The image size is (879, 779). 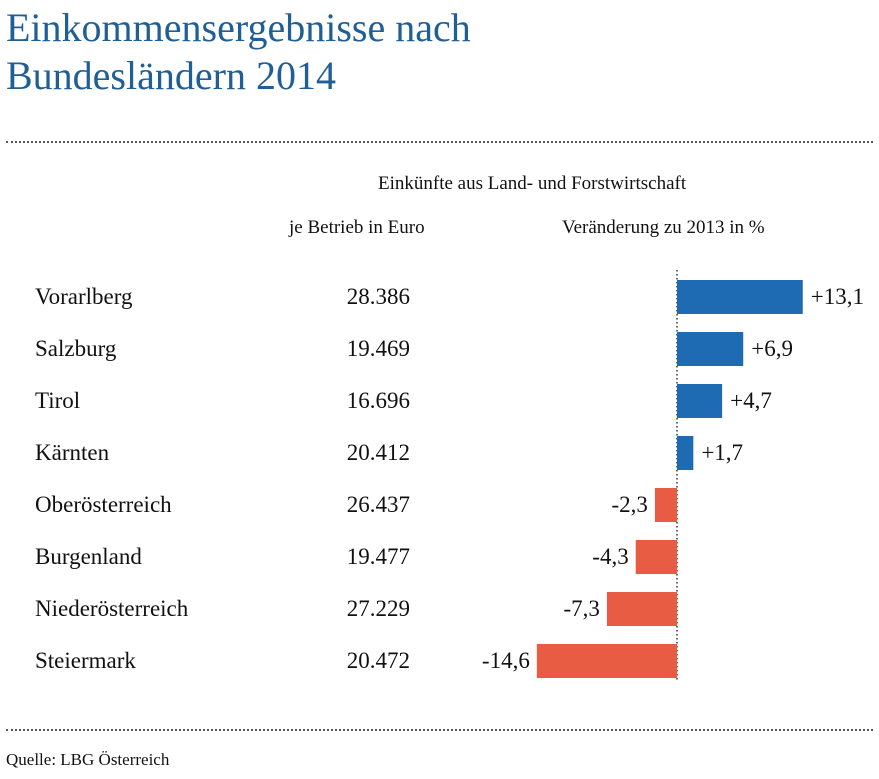 What do you see at coordinates (610, 556) in the screenshot?
I see `data-label: -4,3` at bounding box center [610, 556].